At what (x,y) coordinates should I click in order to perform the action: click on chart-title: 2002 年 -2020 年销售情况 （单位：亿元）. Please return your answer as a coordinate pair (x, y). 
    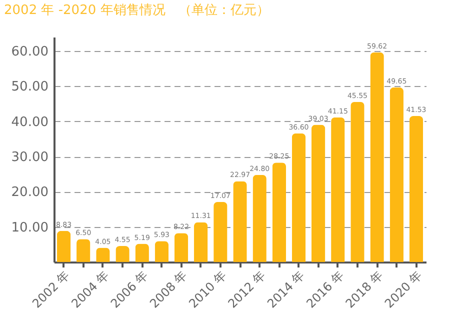
    Looking at the image, I should click on (137, 10).